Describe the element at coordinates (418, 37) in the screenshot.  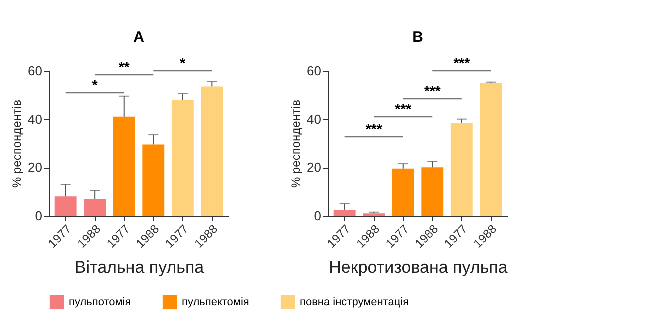
I see `chart-title: B` at that location.